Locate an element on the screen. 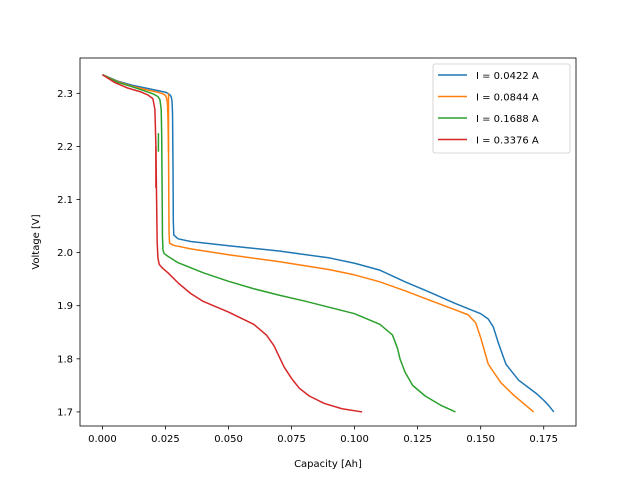  y-axis-ticks: 1.7 1.8 1.9 2.0 2.1 2.2 2.3 is located at coordinates (68, 253).